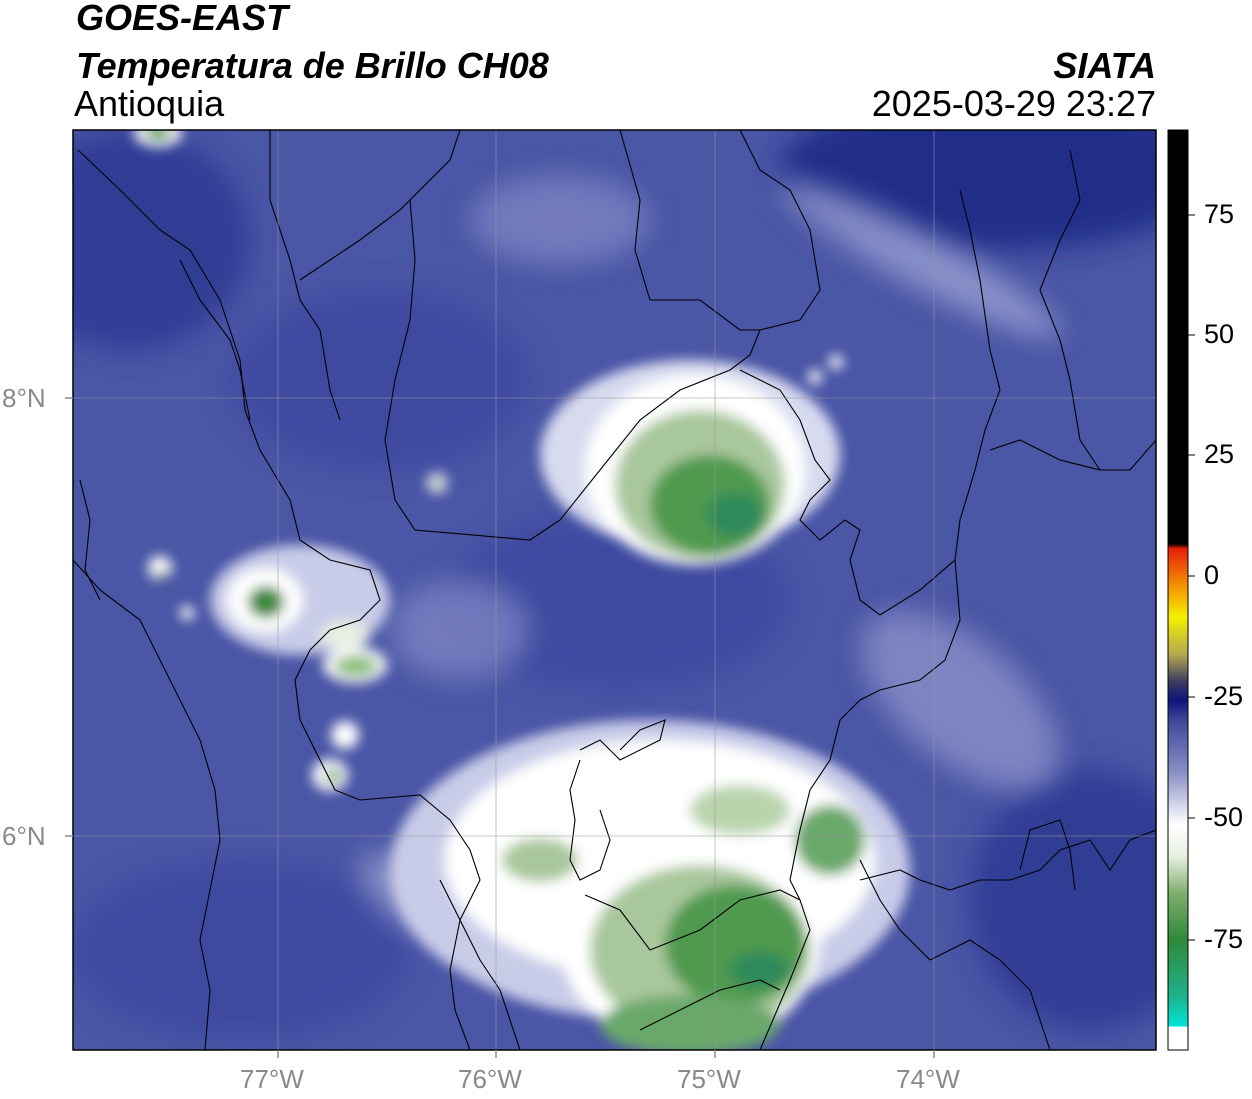  Describe the element at coordinates (24, 836) in the screenshot. I see `lat-tick-6n: 6°N` at that location.